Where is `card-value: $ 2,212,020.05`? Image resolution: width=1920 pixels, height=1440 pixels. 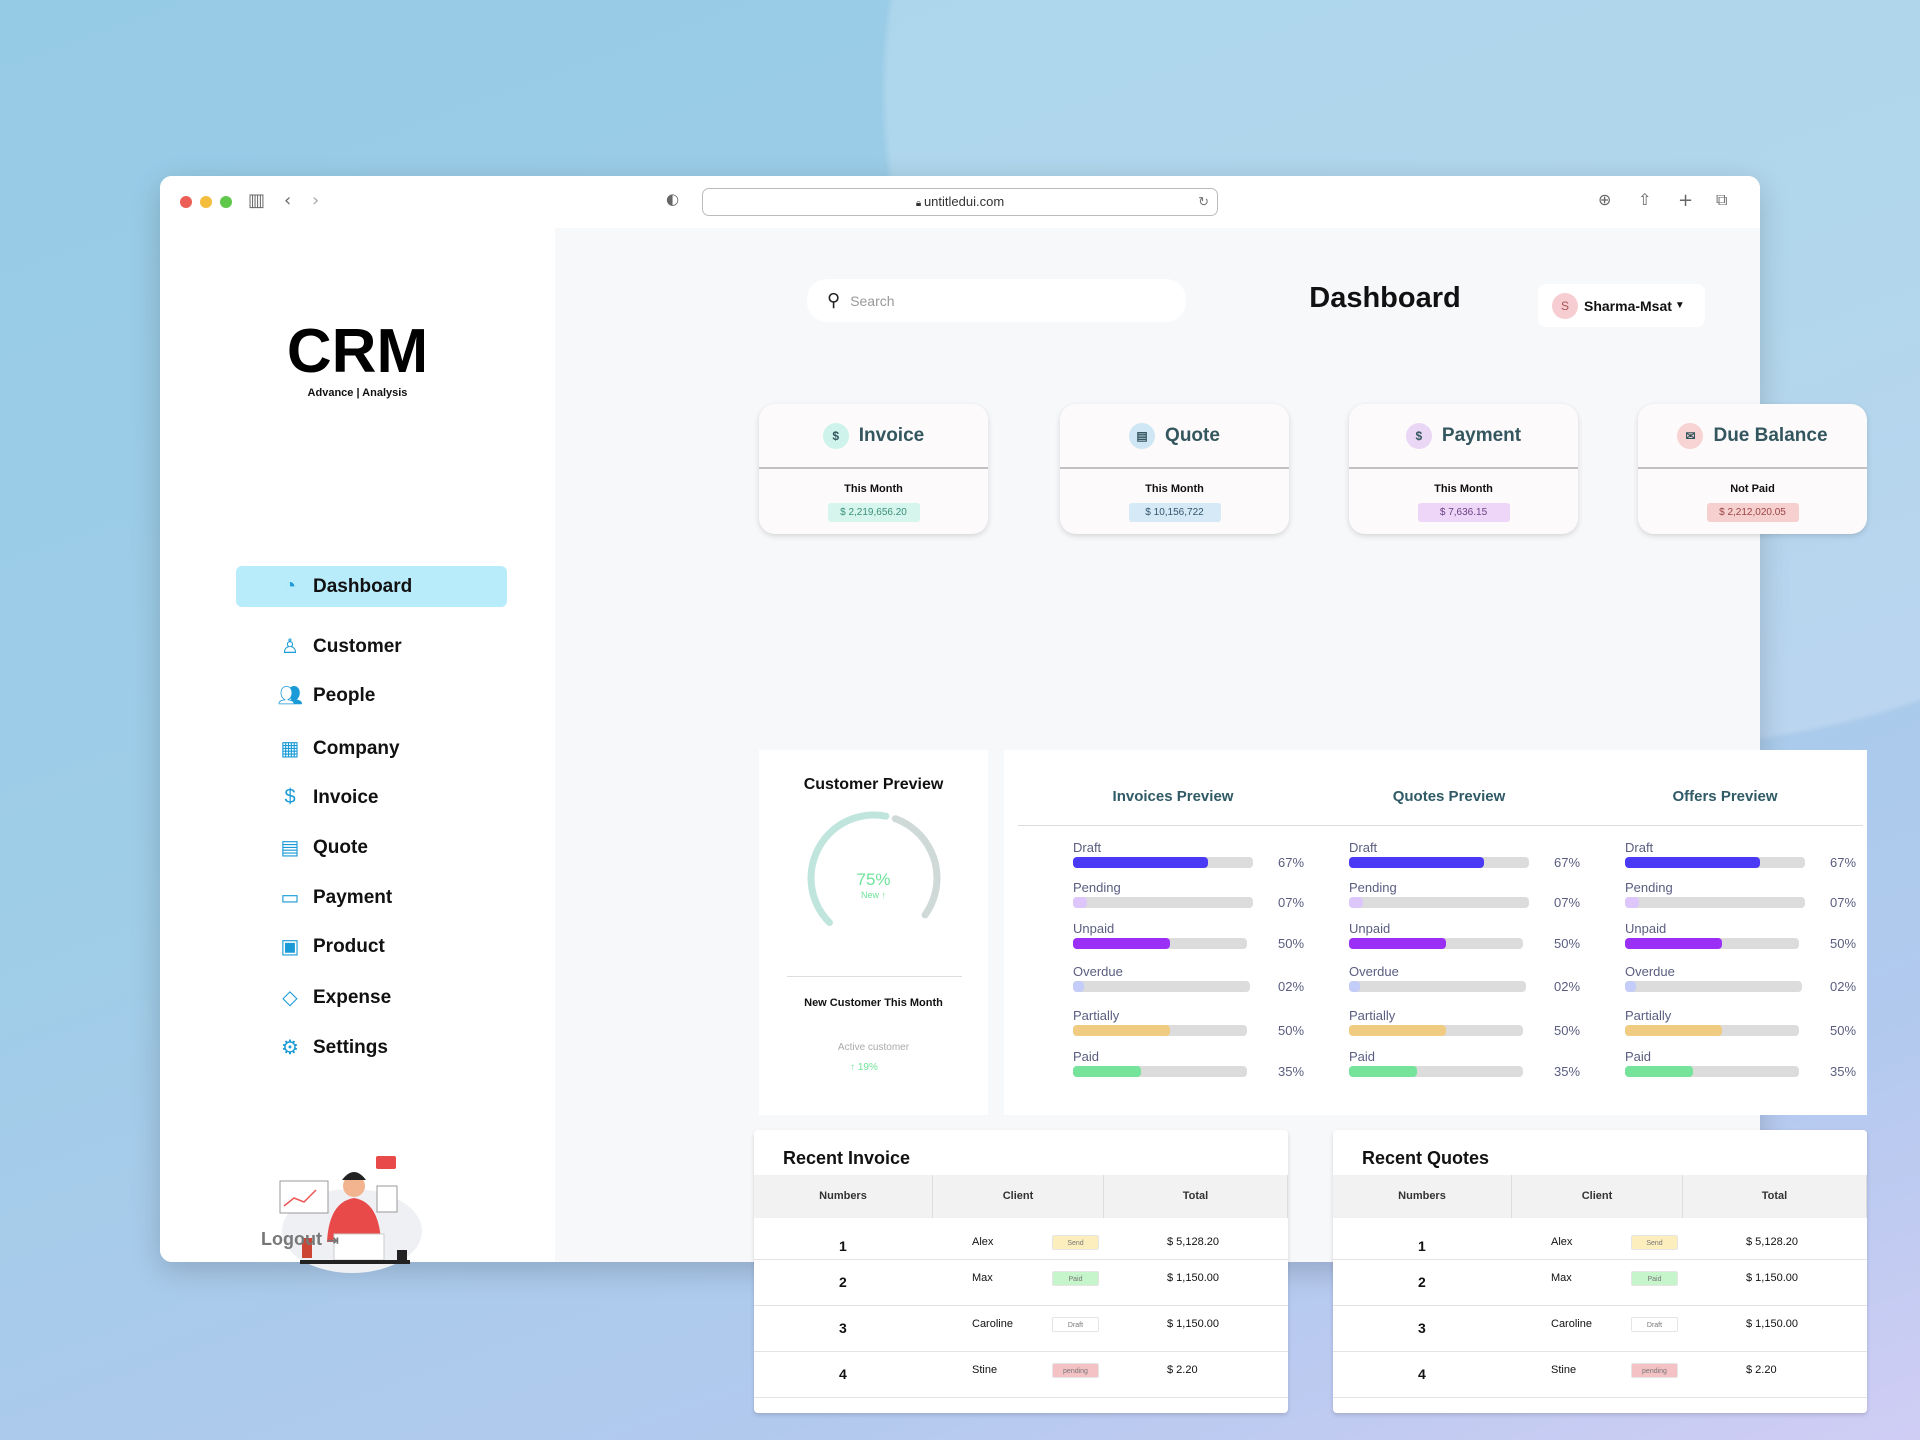 card-value: $ 2,212,020.05 is located at coordinates (1752, 512).